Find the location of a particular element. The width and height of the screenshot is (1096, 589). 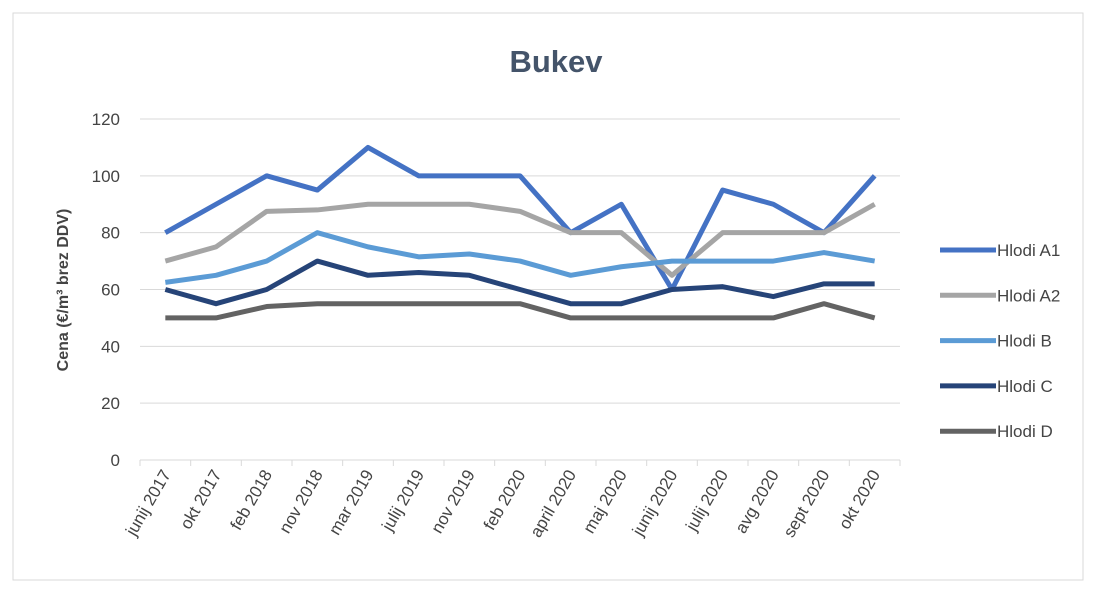

y-tick-label: 20 is located at coordinates (110, 403).